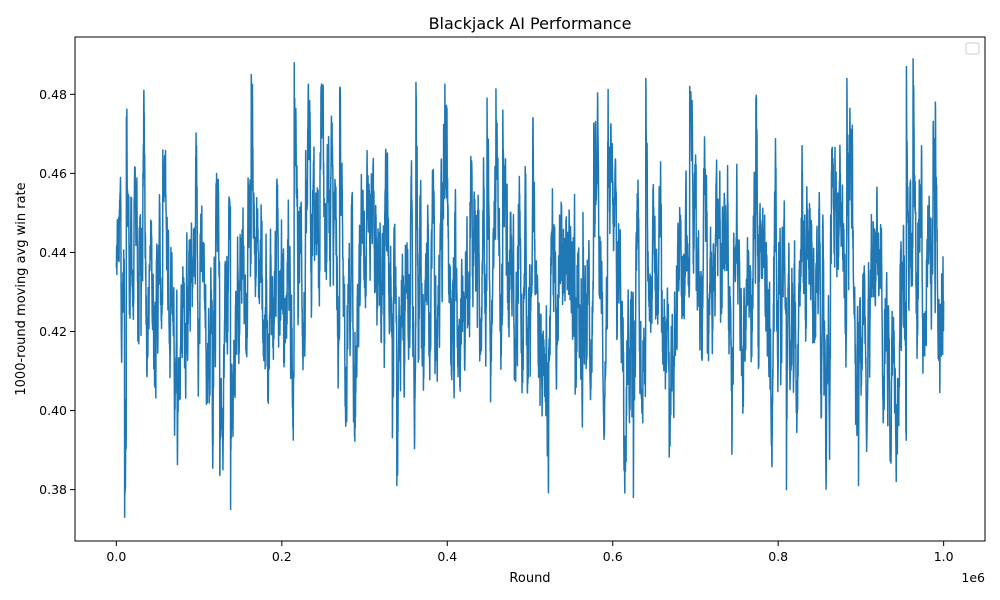 This screenshot has height=600, width=1000. I want to click on x-tick-label: 0.4, so click(447, 556).